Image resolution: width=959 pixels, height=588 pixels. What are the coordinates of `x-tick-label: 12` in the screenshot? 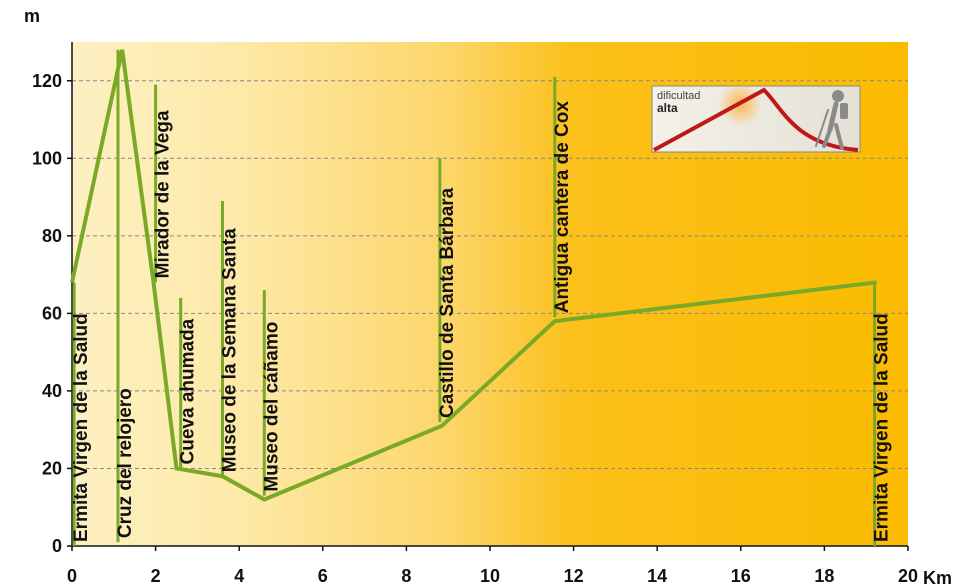 It's located at (574, 576).